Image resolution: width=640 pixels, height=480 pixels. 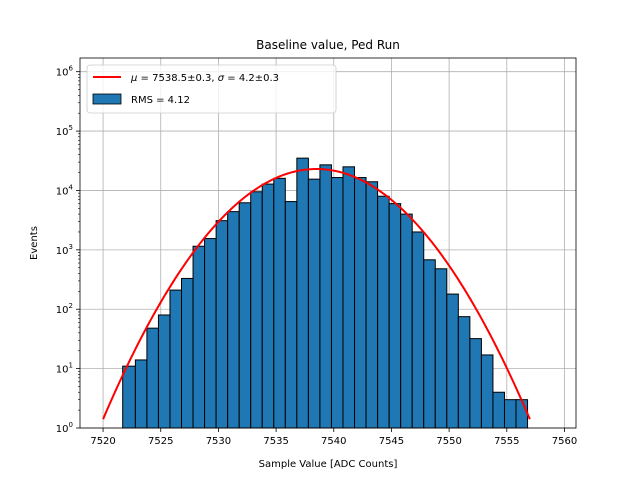 I want to click on legend-fit-sigma: σ, so click(x=221, y=78).